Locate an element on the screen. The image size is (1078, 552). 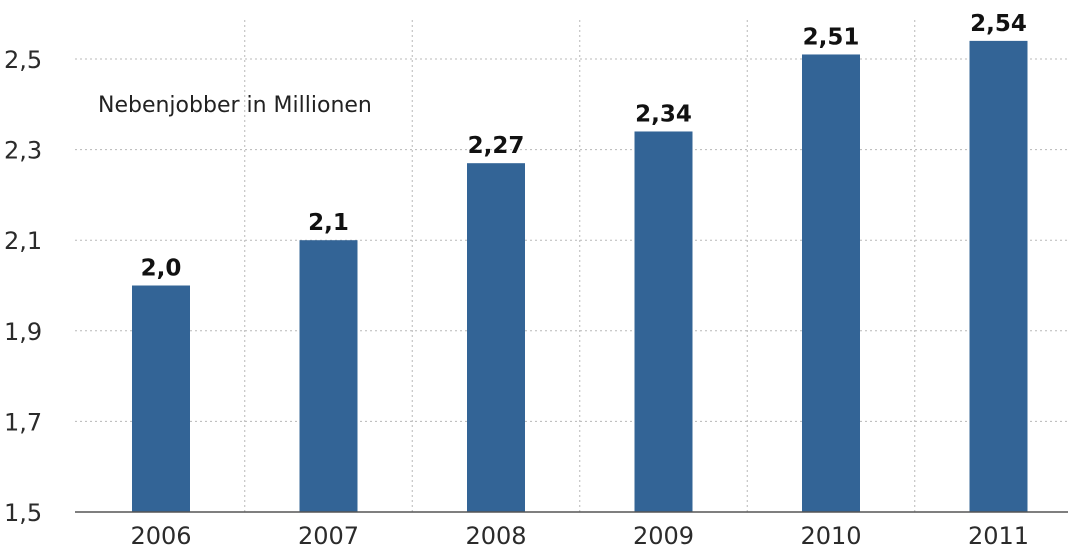
y-tick-label: 2,3 is located at coordinates (23, 151).